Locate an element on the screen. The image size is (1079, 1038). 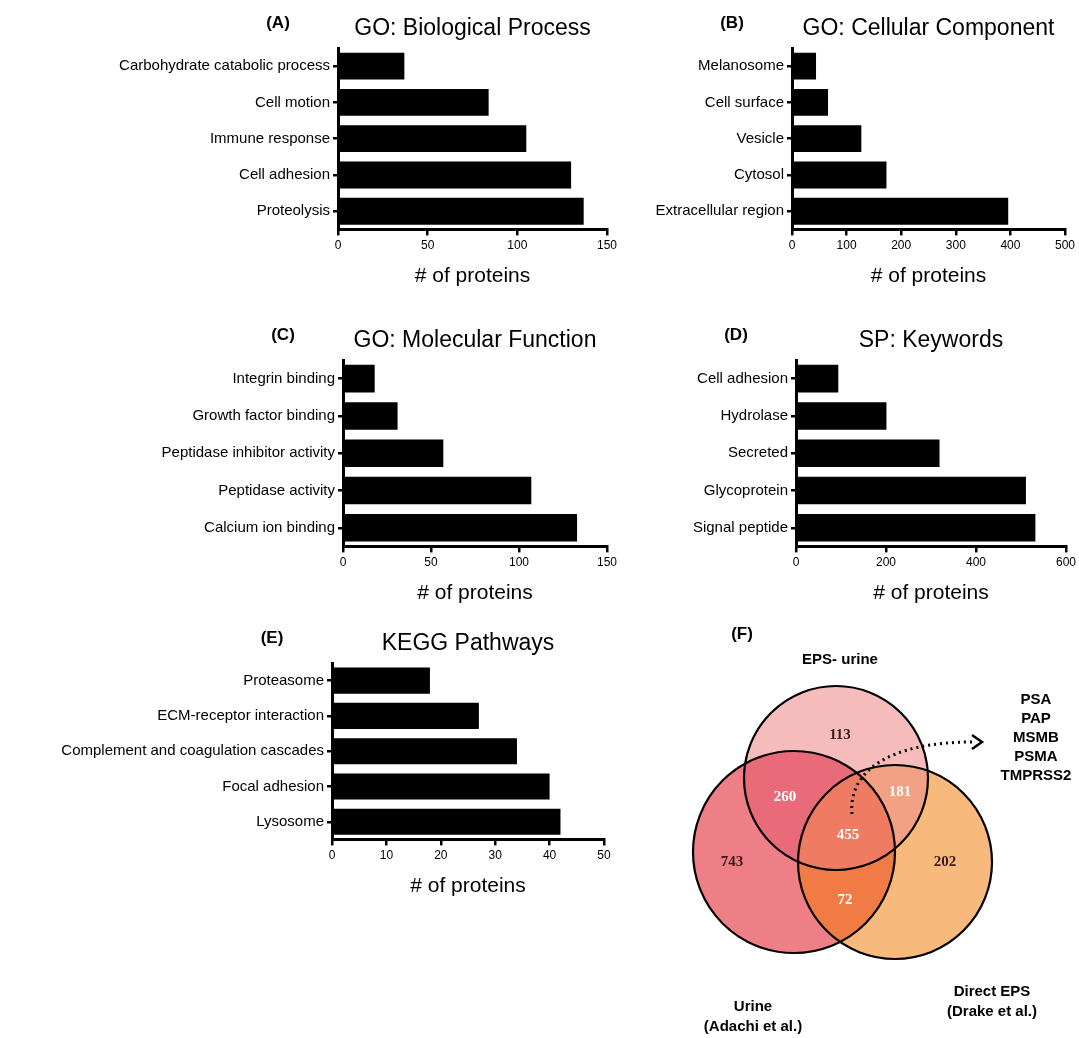
y-tick-label: Immune response is located at coordinates (269, 137).